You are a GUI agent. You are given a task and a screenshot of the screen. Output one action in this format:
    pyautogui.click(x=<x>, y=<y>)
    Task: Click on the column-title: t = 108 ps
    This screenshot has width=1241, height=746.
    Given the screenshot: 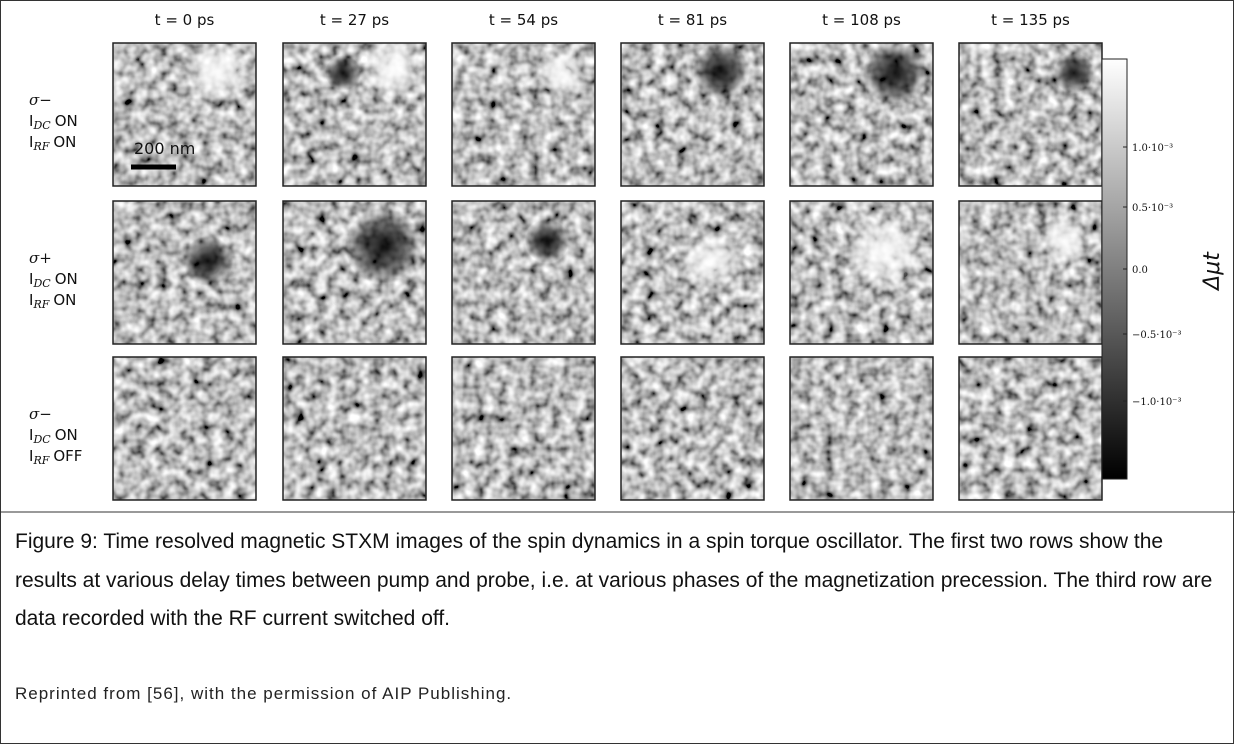 What is the action you would take?
    pyautogui.click(x=861, y=20)
    